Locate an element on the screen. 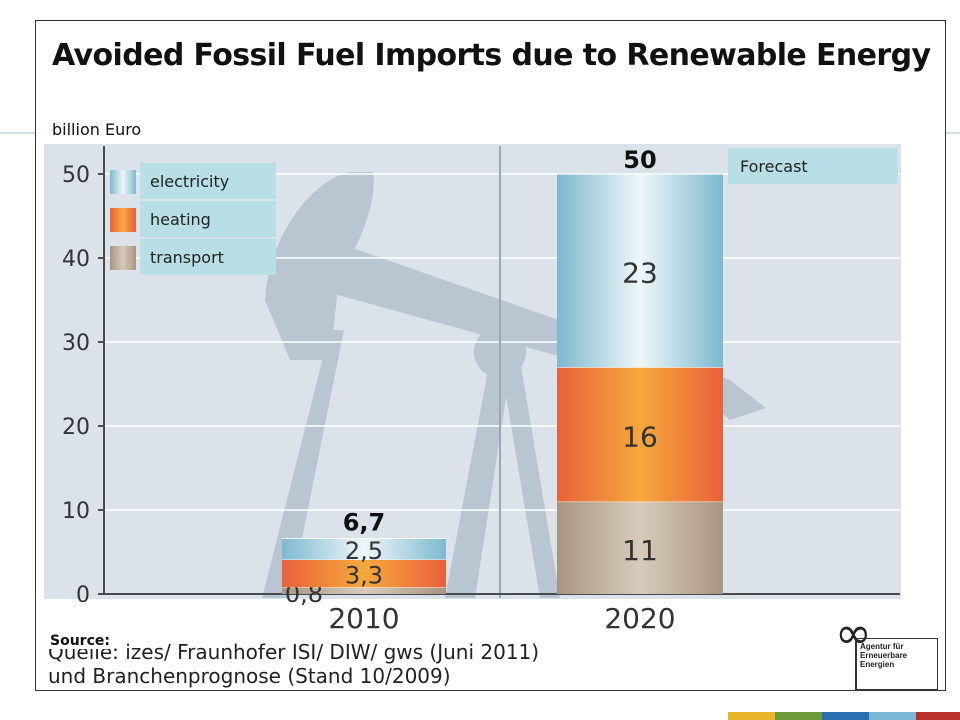 This screenshot has height=720, width=960. logo-text-line-2: Erneuerbare is located at coordinates (884, 655).